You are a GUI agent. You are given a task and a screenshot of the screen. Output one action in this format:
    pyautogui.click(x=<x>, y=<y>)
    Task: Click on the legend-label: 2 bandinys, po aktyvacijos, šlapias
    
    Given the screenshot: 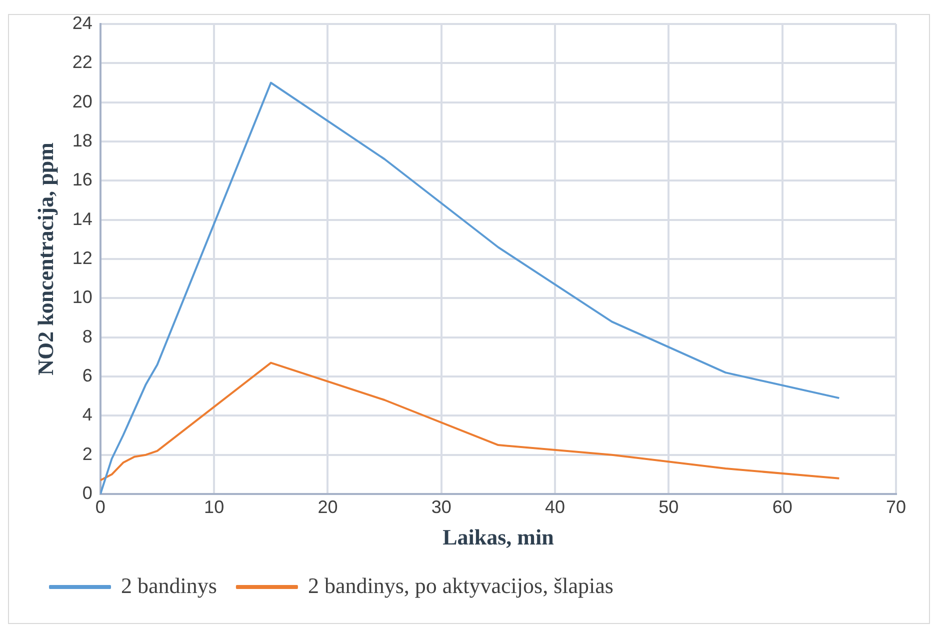 What is the action you would take?
    pyautogui.click(x=461, y=585)
    